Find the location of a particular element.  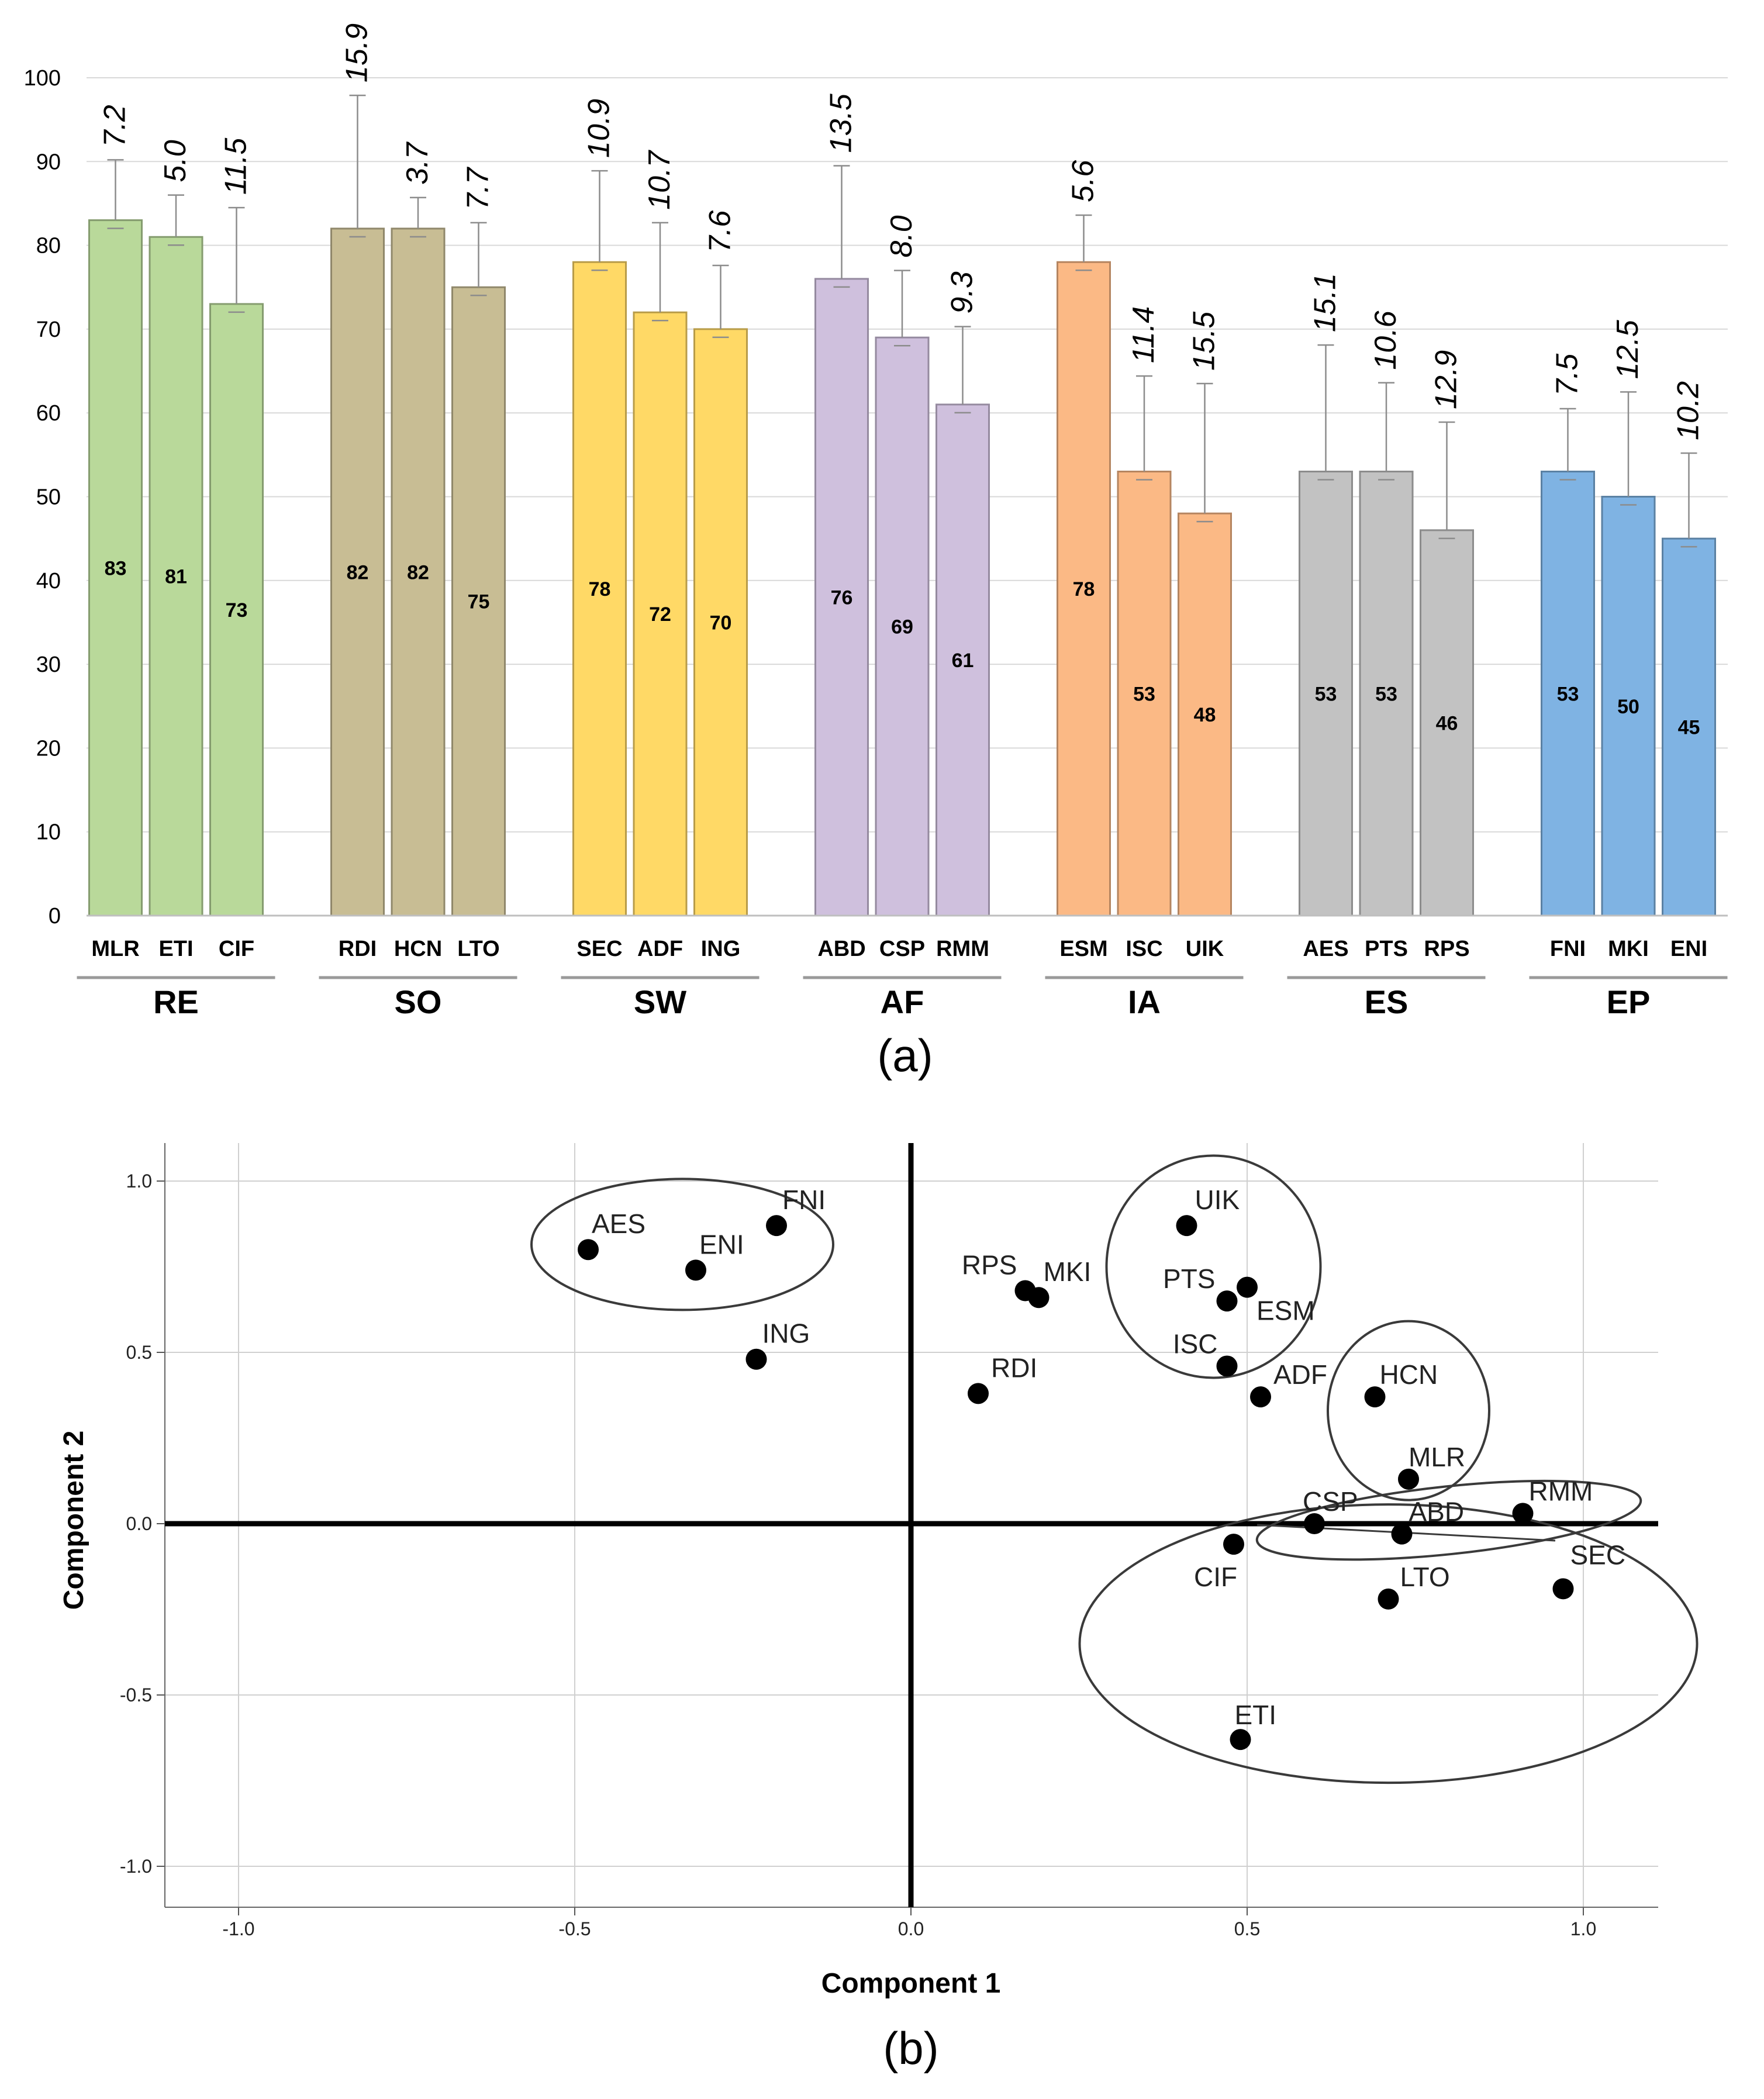

bar-FNI is located at coordinates (1568, 694).